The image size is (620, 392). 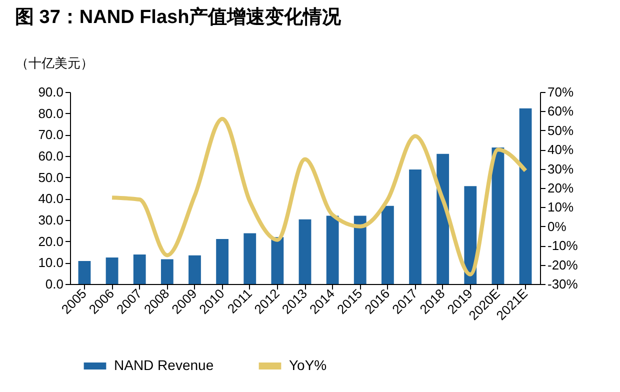 What do you see at coordinates (51, 262) in the screenshot?
I see `y-tick-label: 10.0` at bounding box center [51, 262].